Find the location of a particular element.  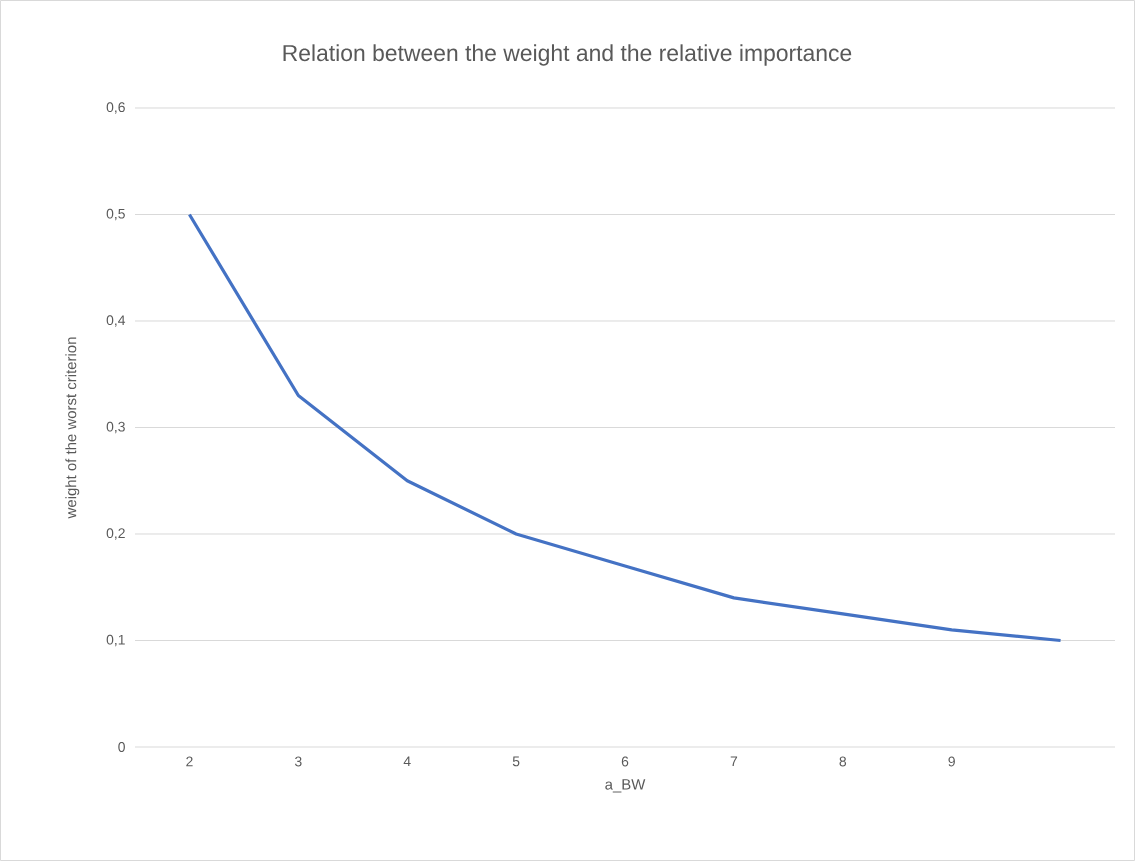

x-tick-label: 8 is located at coordinates (843, 761).